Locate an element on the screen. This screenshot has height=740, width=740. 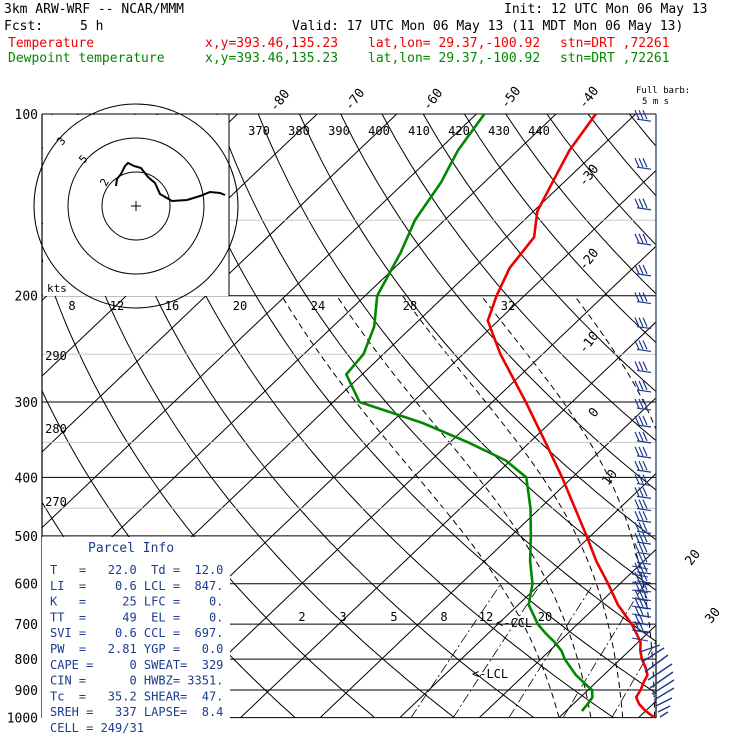
isotherm-line is located at coordinates (729, 416).